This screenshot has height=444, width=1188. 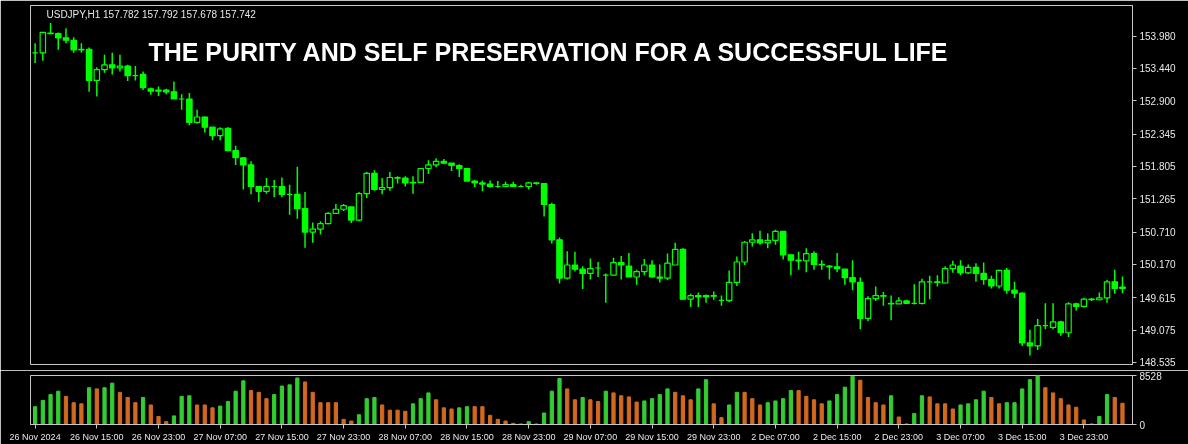 What do you see at coordinates (960, 436) in the screenshot?
I see `x-tick-label: 3 Dec 07:00` at bounding box center [960, 436].